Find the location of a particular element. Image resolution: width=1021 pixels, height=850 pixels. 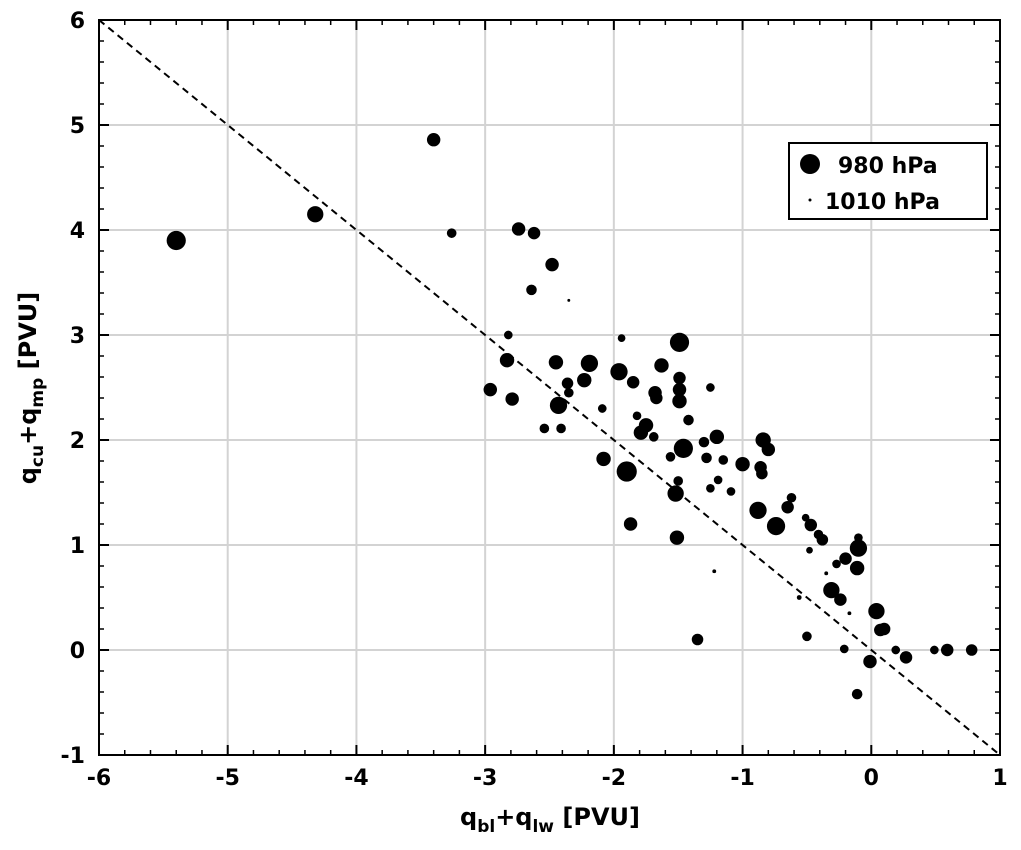

legend-label-1010: 1010 hPa is located at coordinates (882, 202).